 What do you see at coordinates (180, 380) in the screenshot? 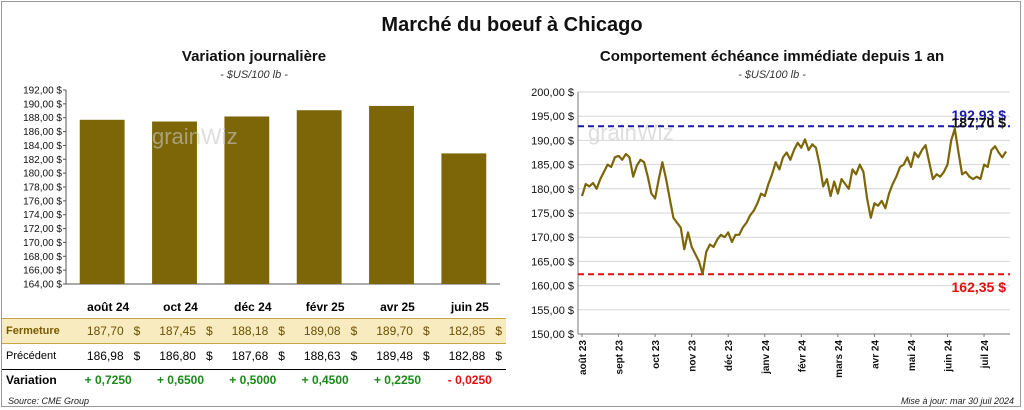
I see `variation-value: + 0,6500` at bounding box center [180, 380].